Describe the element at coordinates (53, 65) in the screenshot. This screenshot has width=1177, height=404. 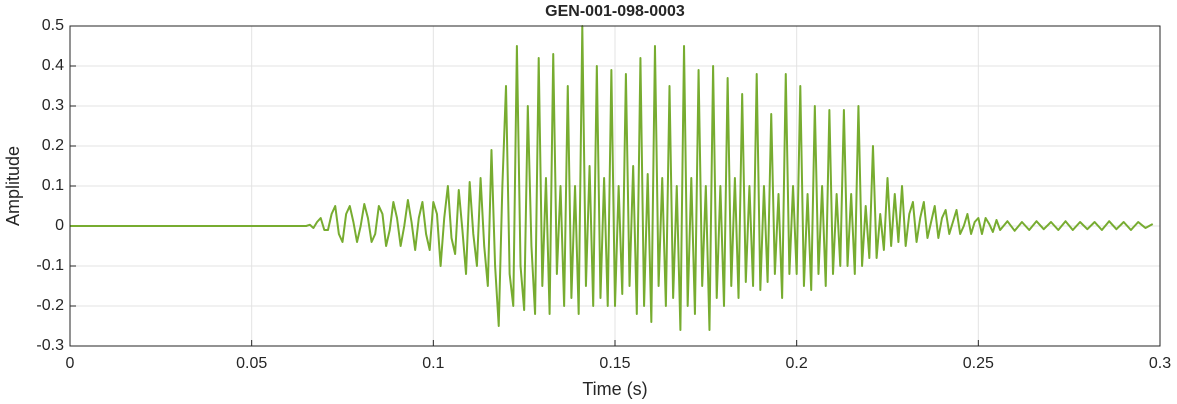
I see `y-tick-label: 0.4` at that location.